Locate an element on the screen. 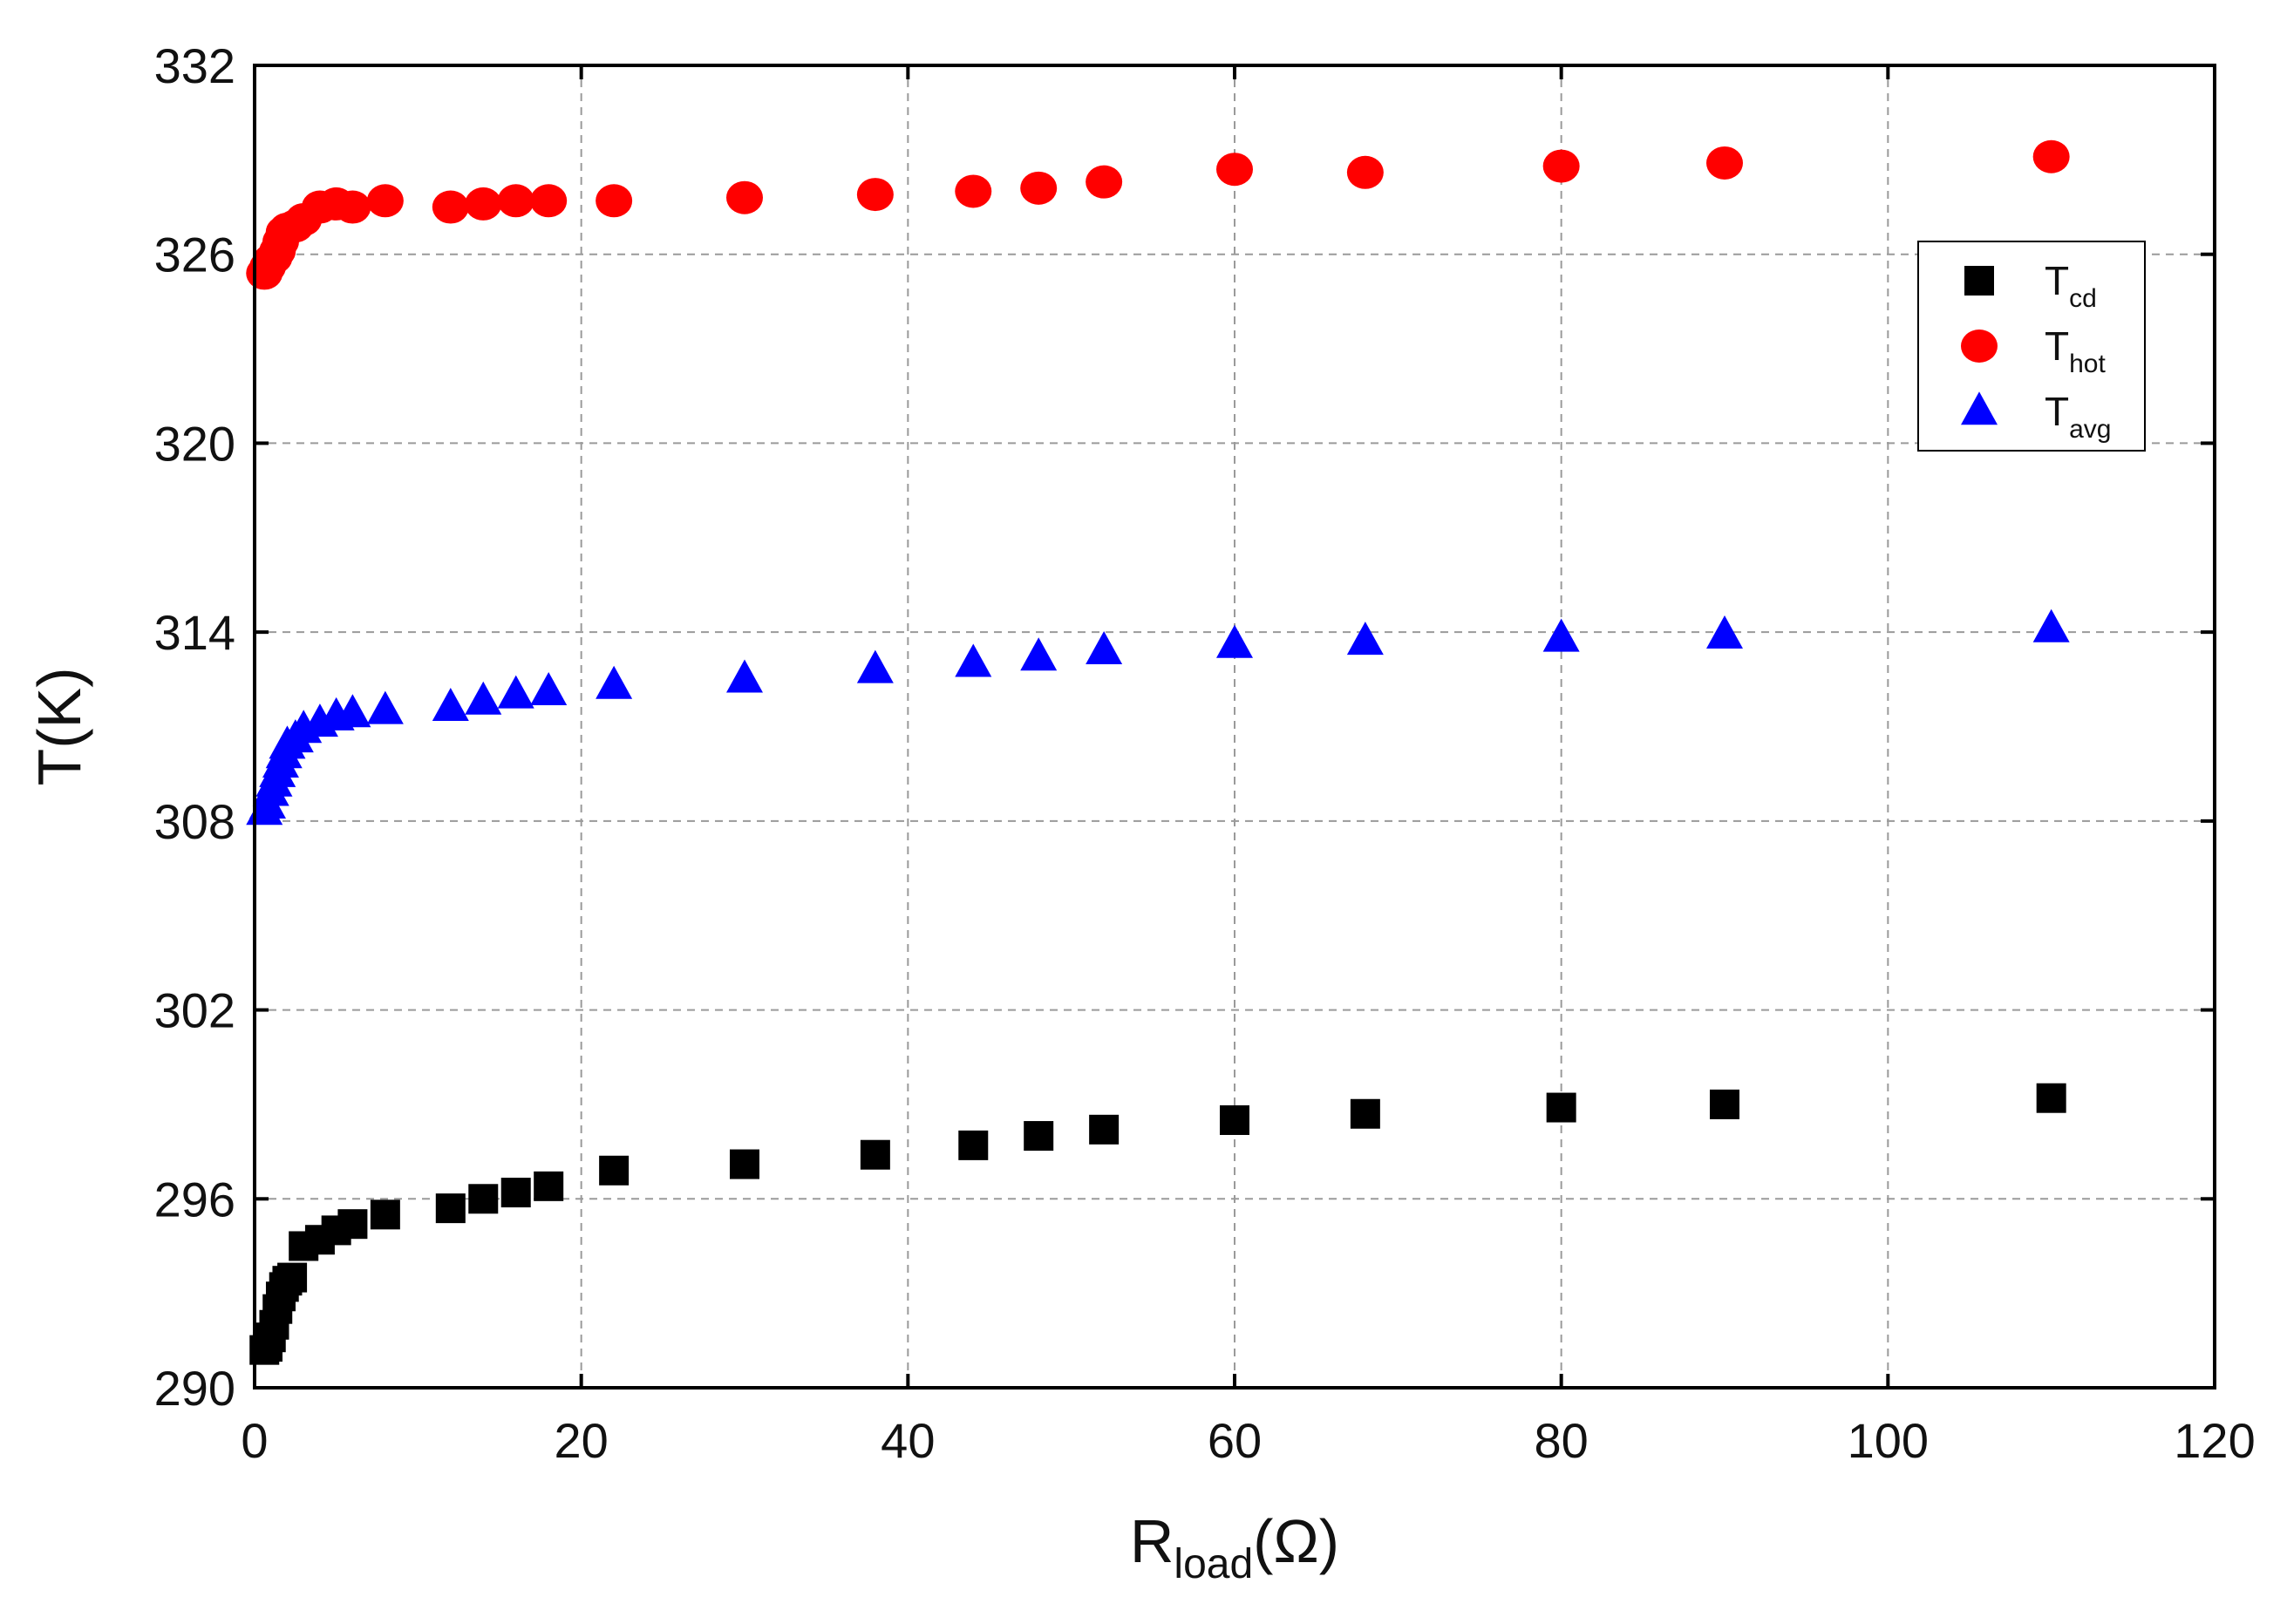 This screenshot has width=2287, height=1624. x-tick-label: 120 is located at coordinates (2214, 1440).